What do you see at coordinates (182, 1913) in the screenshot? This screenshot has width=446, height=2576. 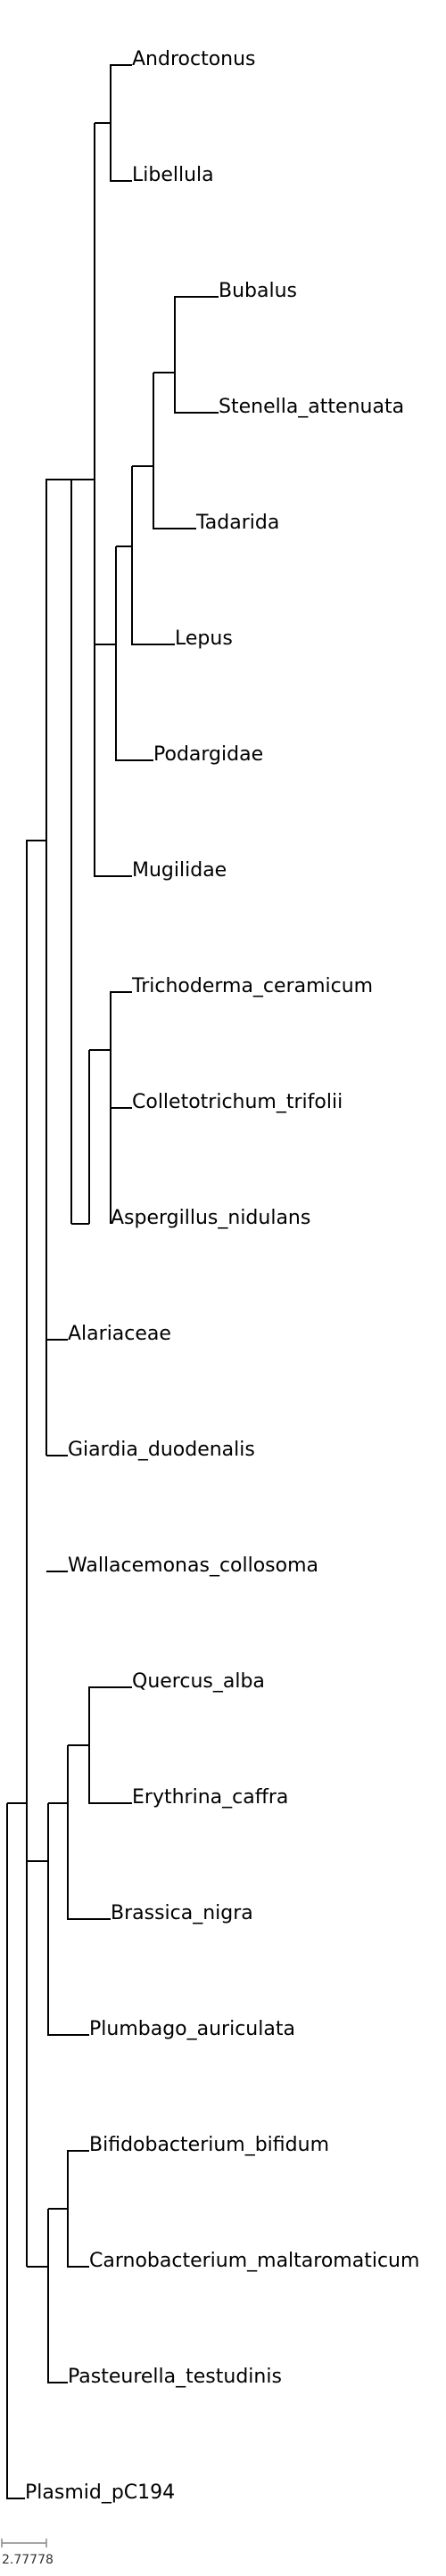 I see `taxon-label: Brassica_nigra` at bounding box center [182, 1913].